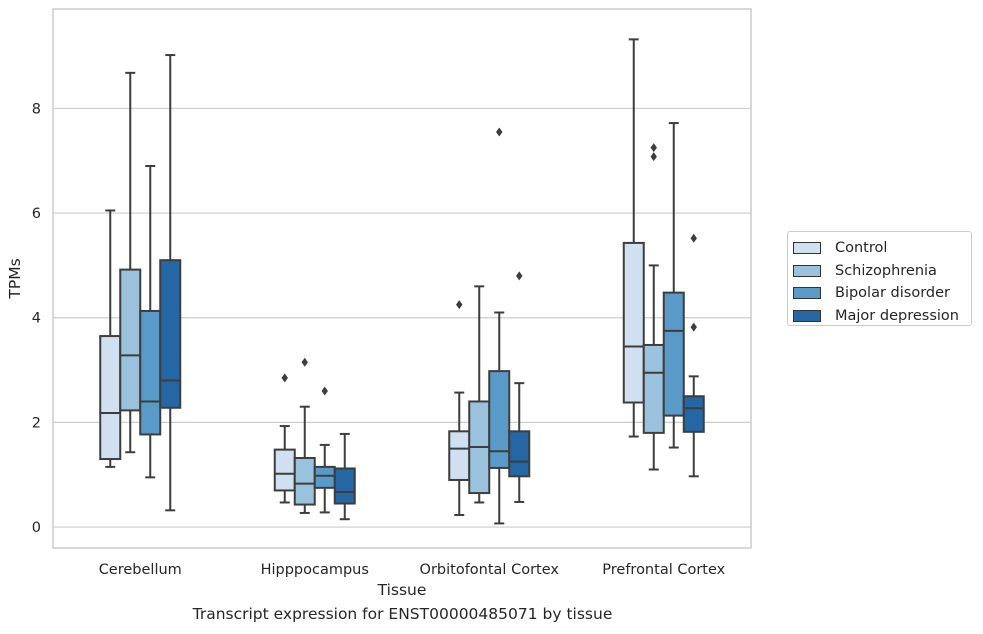  What do you see at coordinates (886, 270) in the screenshot?
I see `legend-label: Schizophrenia` at bounding box center [886, 270].